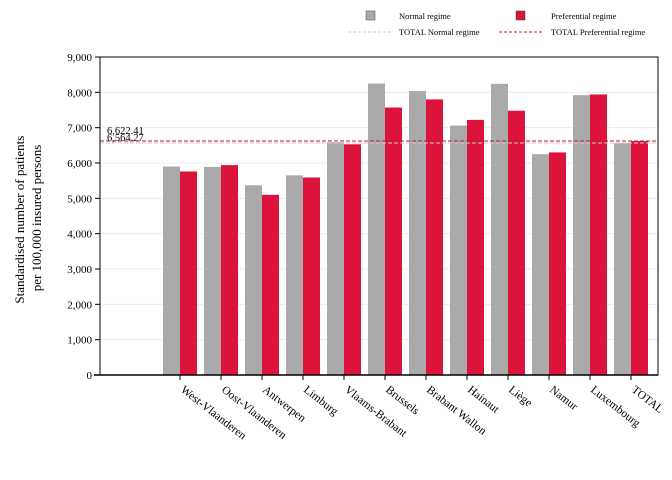 This screenshot has width=672, height=480. What do you see at coordinates (79, 270) in the screenshot?
I see `y-tick-label: 3,000` at bounding box center [79, 270].